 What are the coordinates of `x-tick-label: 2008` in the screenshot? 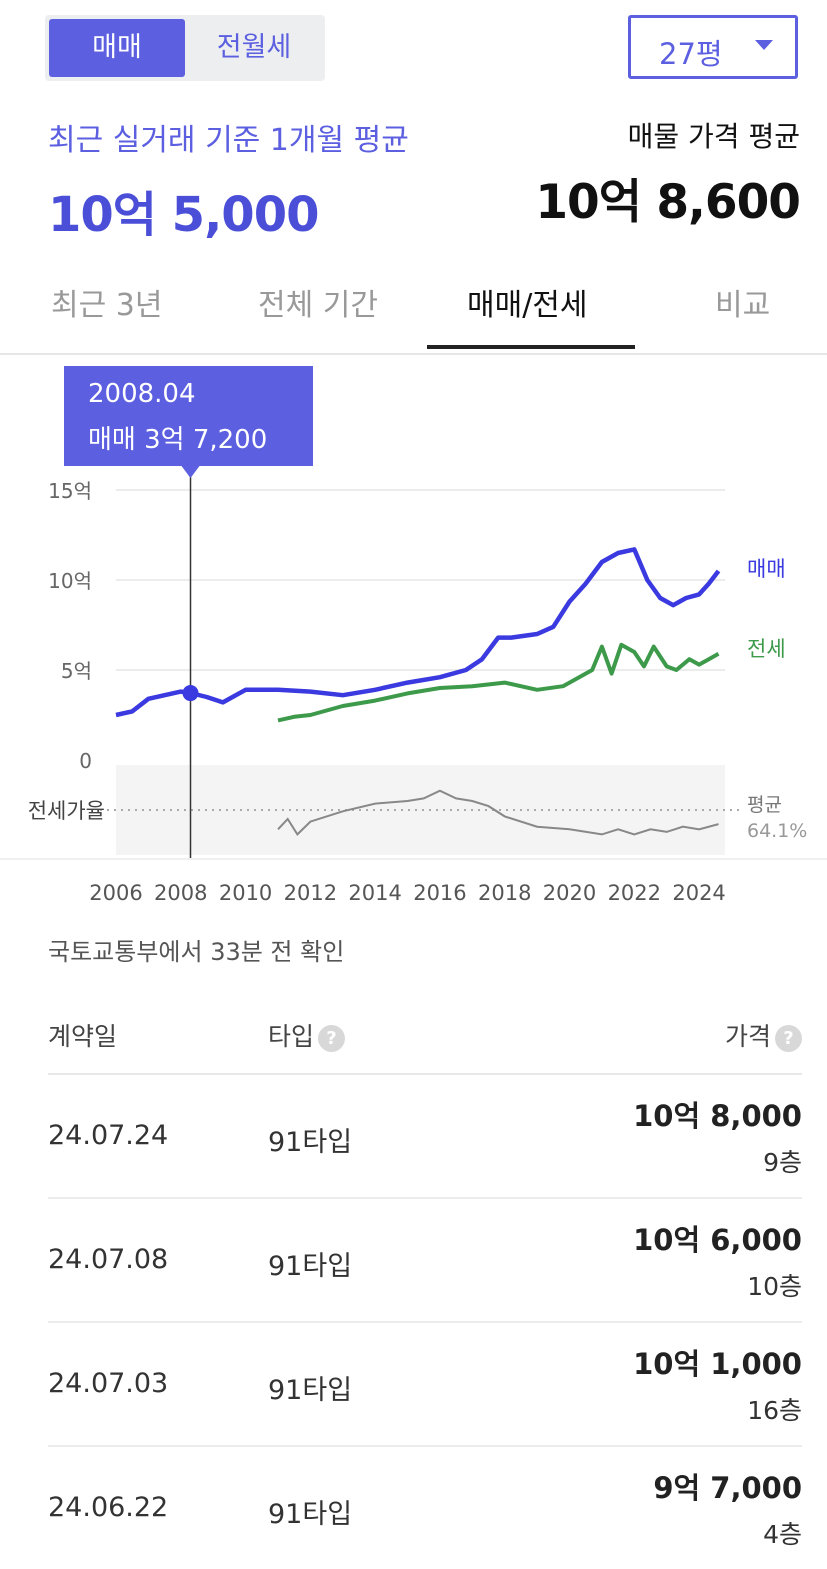 It's located at (180, 893).